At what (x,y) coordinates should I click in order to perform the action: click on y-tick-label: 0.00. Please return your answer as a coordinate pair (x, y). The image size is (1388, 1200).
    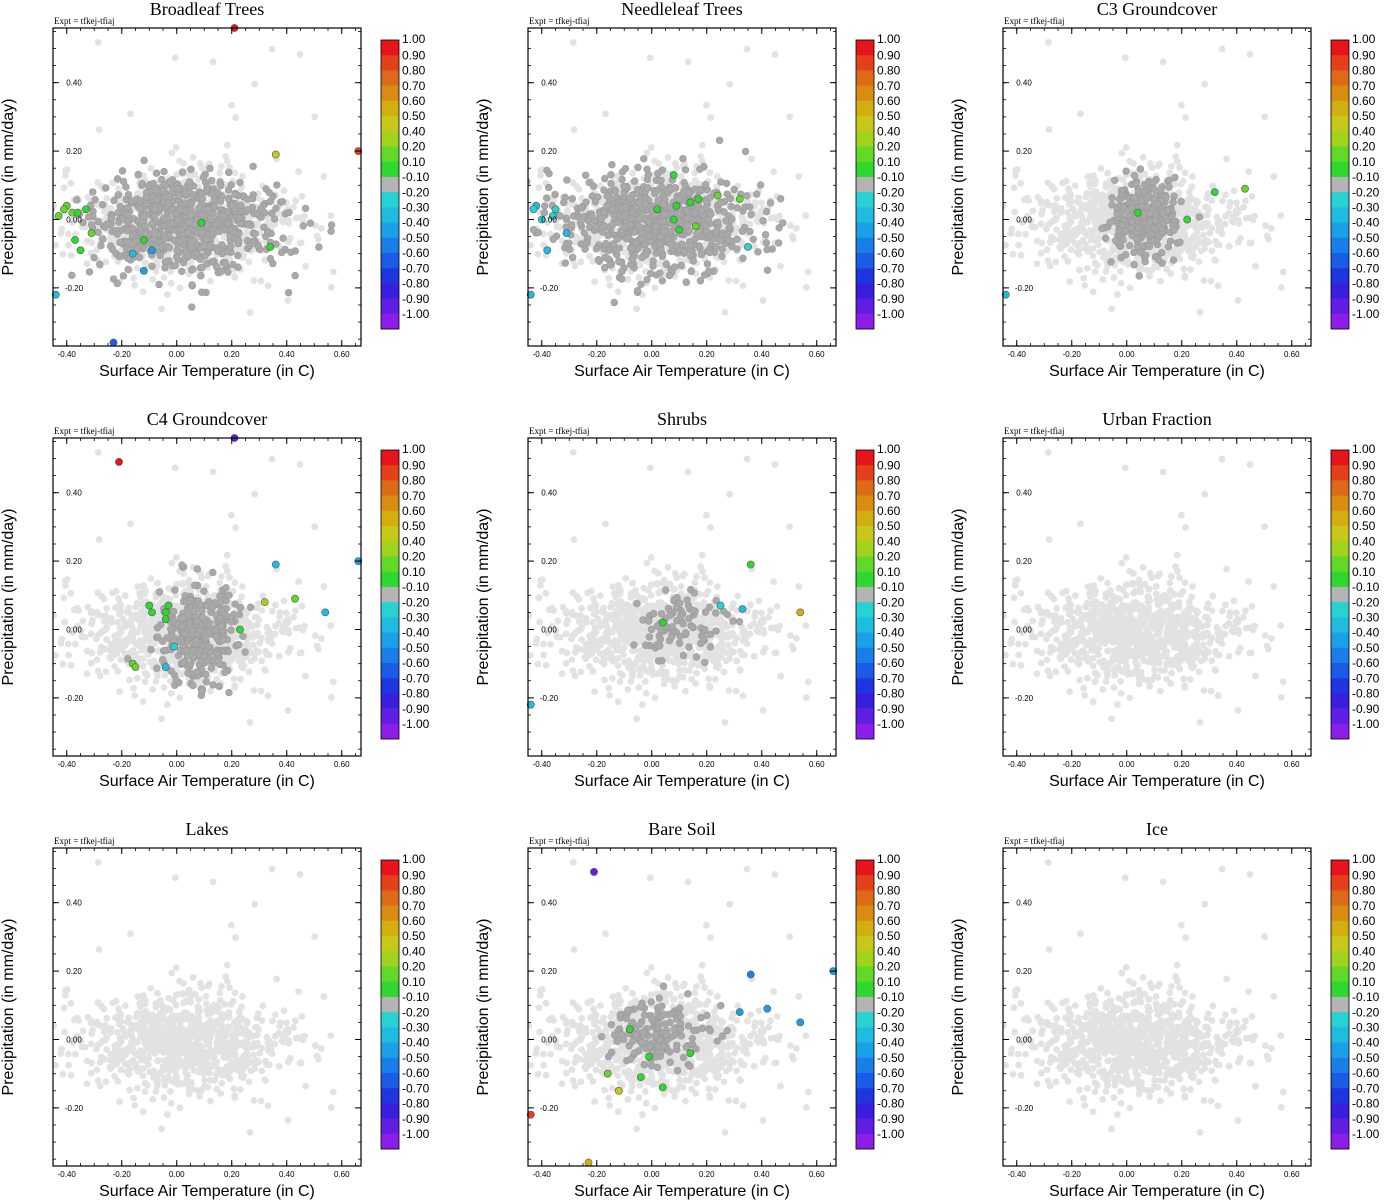
    Looking at the image, I should click on (549, 219).